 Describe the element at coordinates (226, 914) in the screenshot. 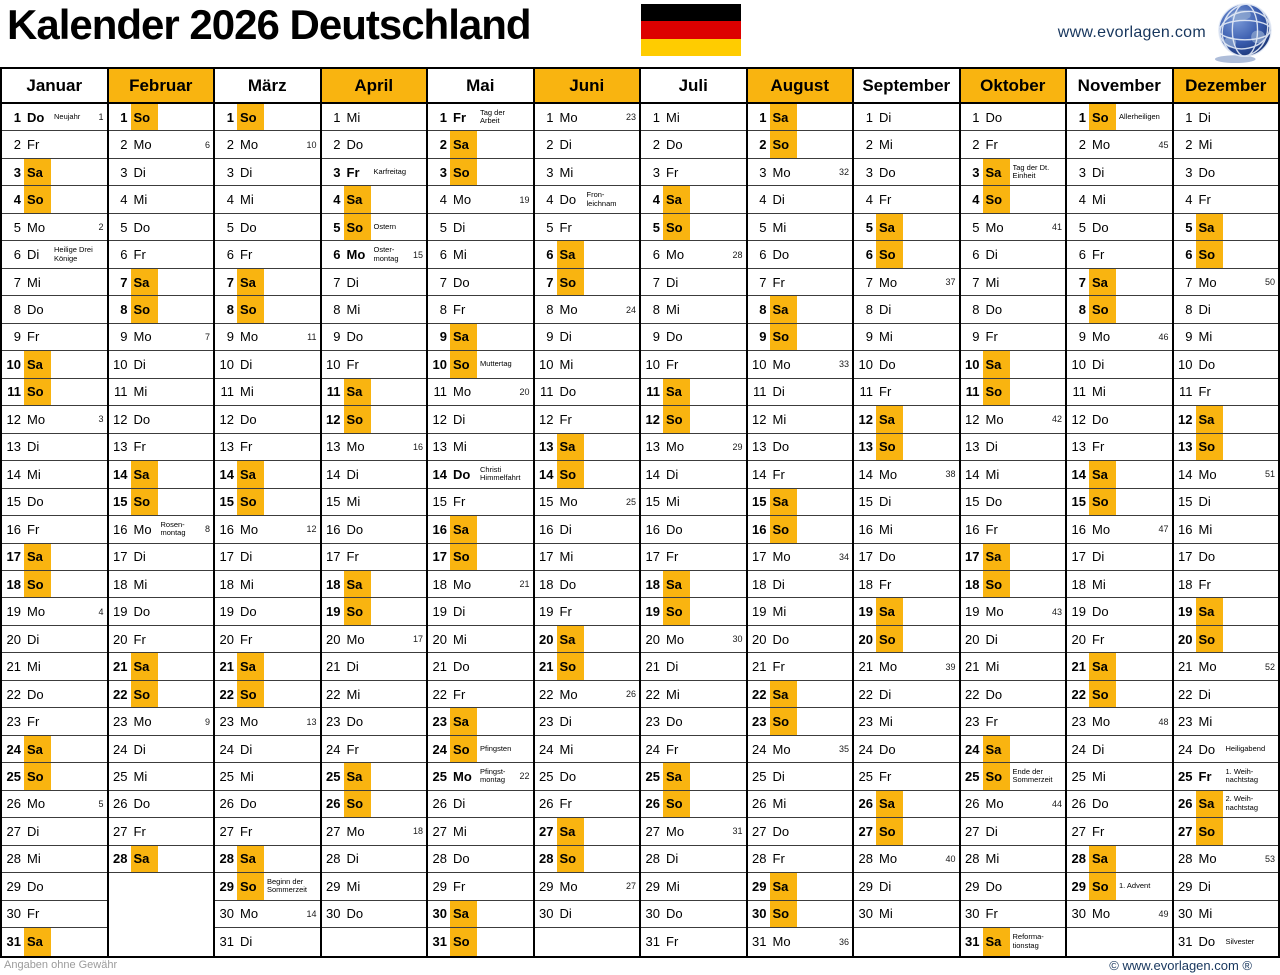

I see `day-number: 30` at that location.